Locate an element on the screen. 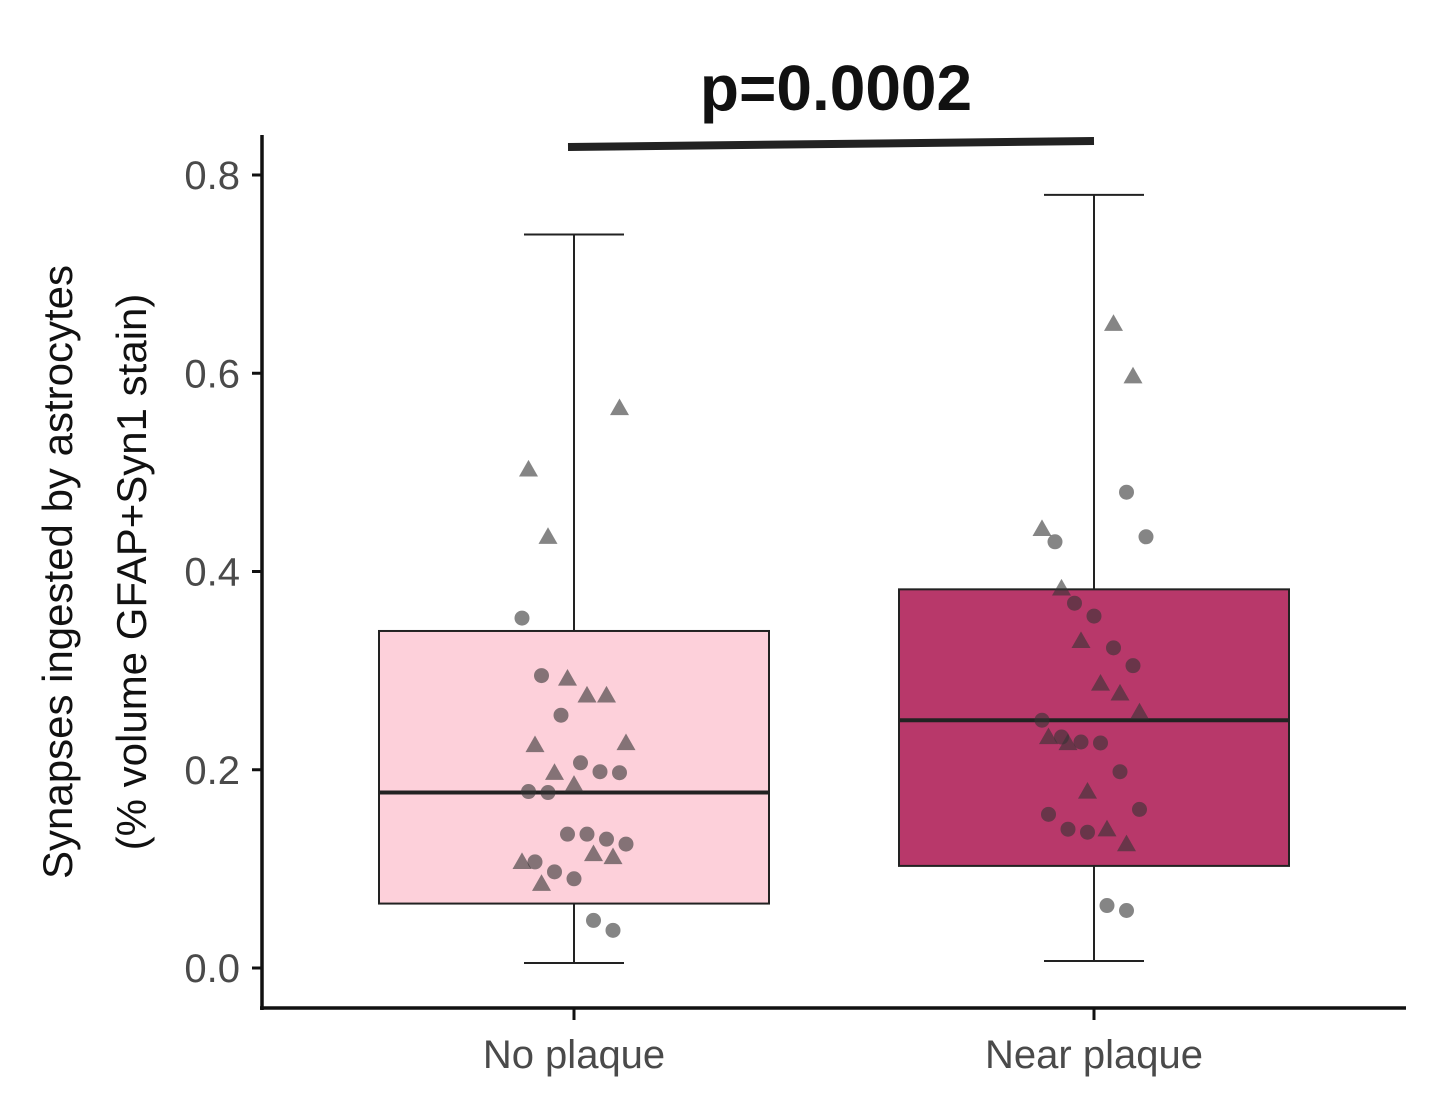  y-tick-label: 0.8 is located at coordinates (212, 176).